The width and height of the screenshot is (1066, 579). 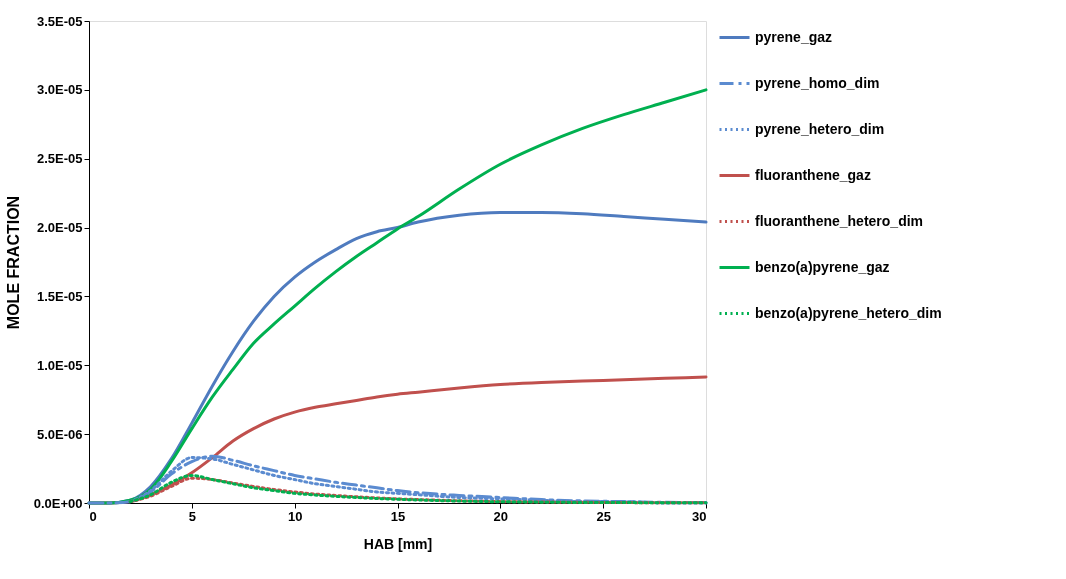 What do you see at coordinates (822, 266) in the screenshot?
I see `legend-label: benzo(a)pyrene_gaz` at bounding box center [822, 266].